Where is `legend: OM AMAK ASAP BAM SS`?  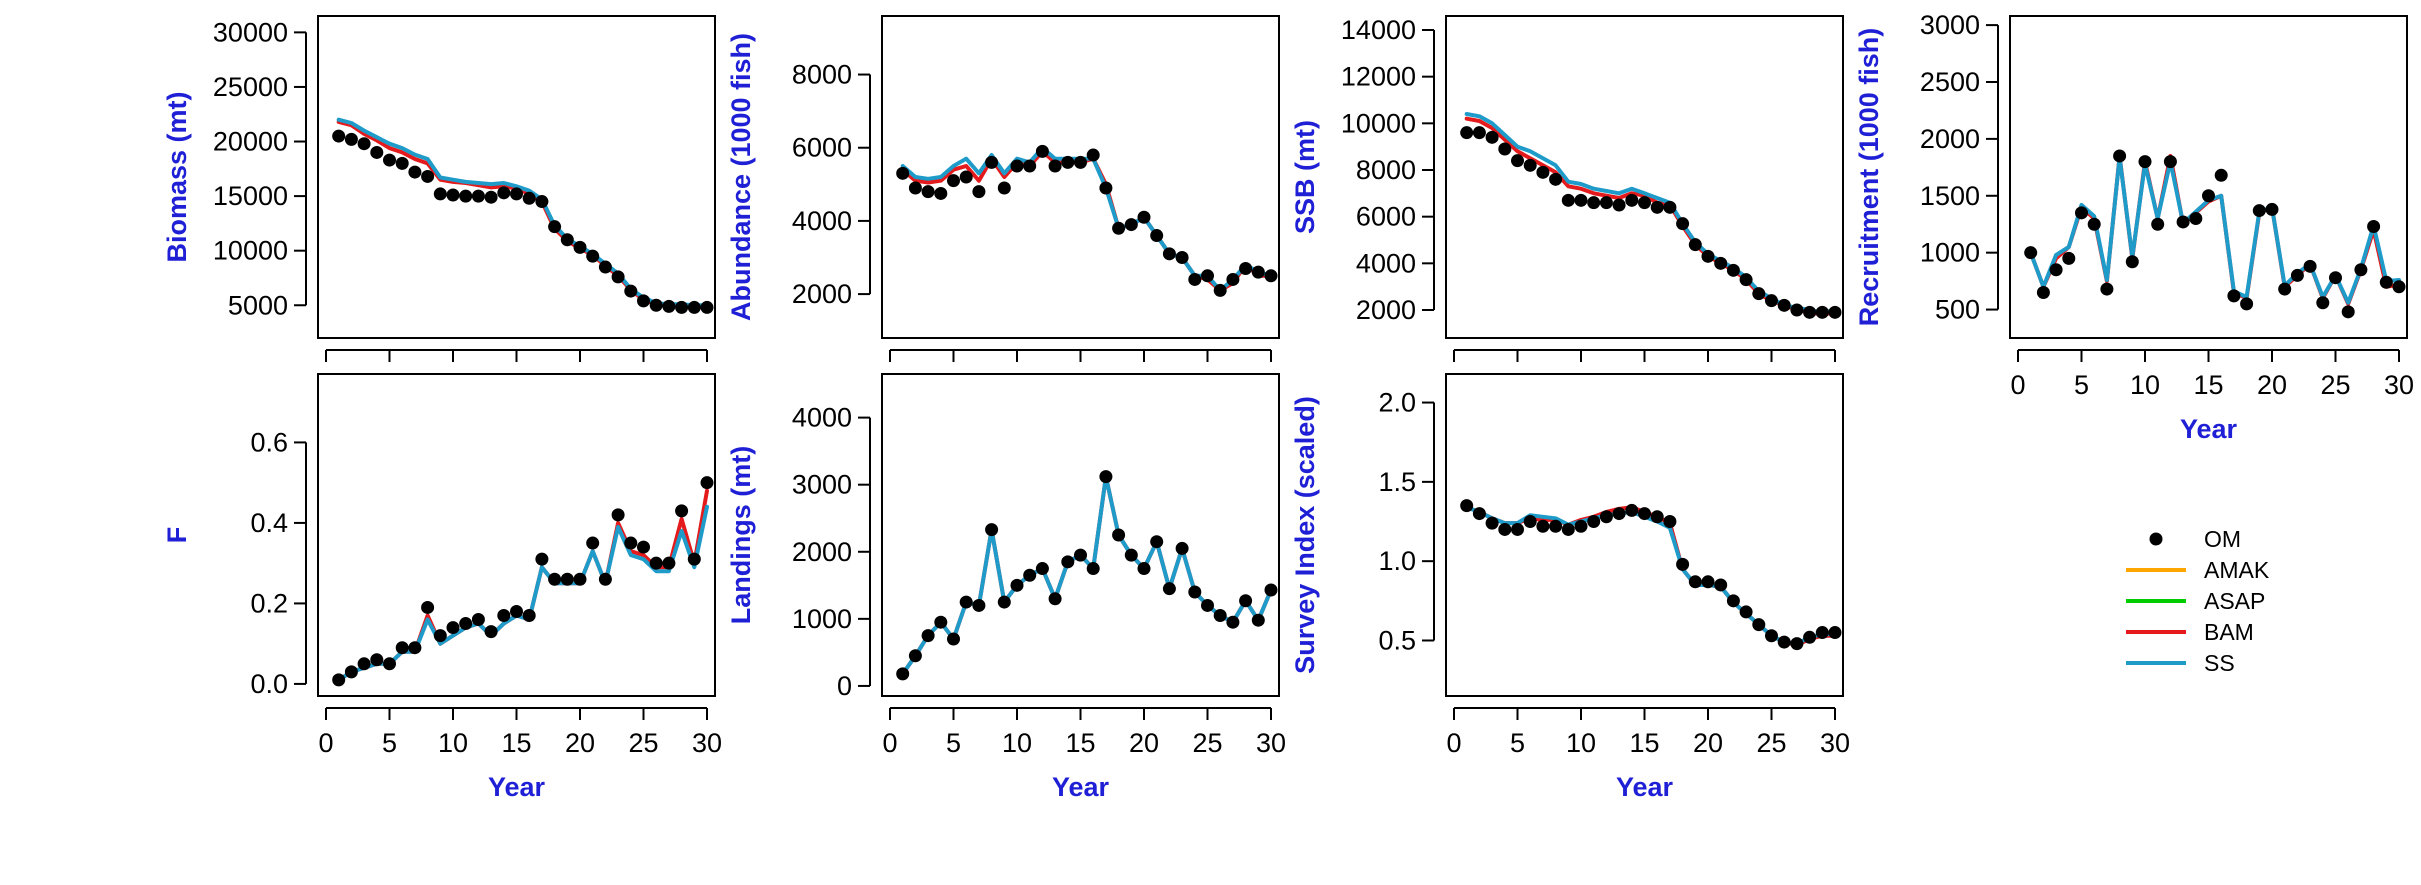 legend: OM AMAK ASAP BAM SS is located at coordinates (2198, 601).